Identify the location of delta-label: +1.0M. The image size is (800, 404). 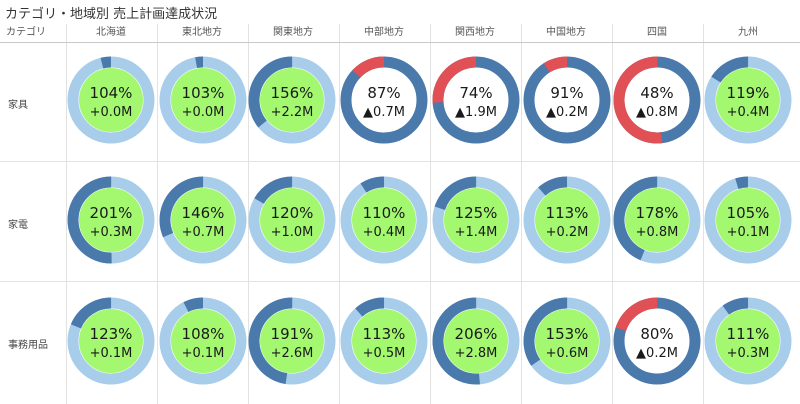
(292, 232).